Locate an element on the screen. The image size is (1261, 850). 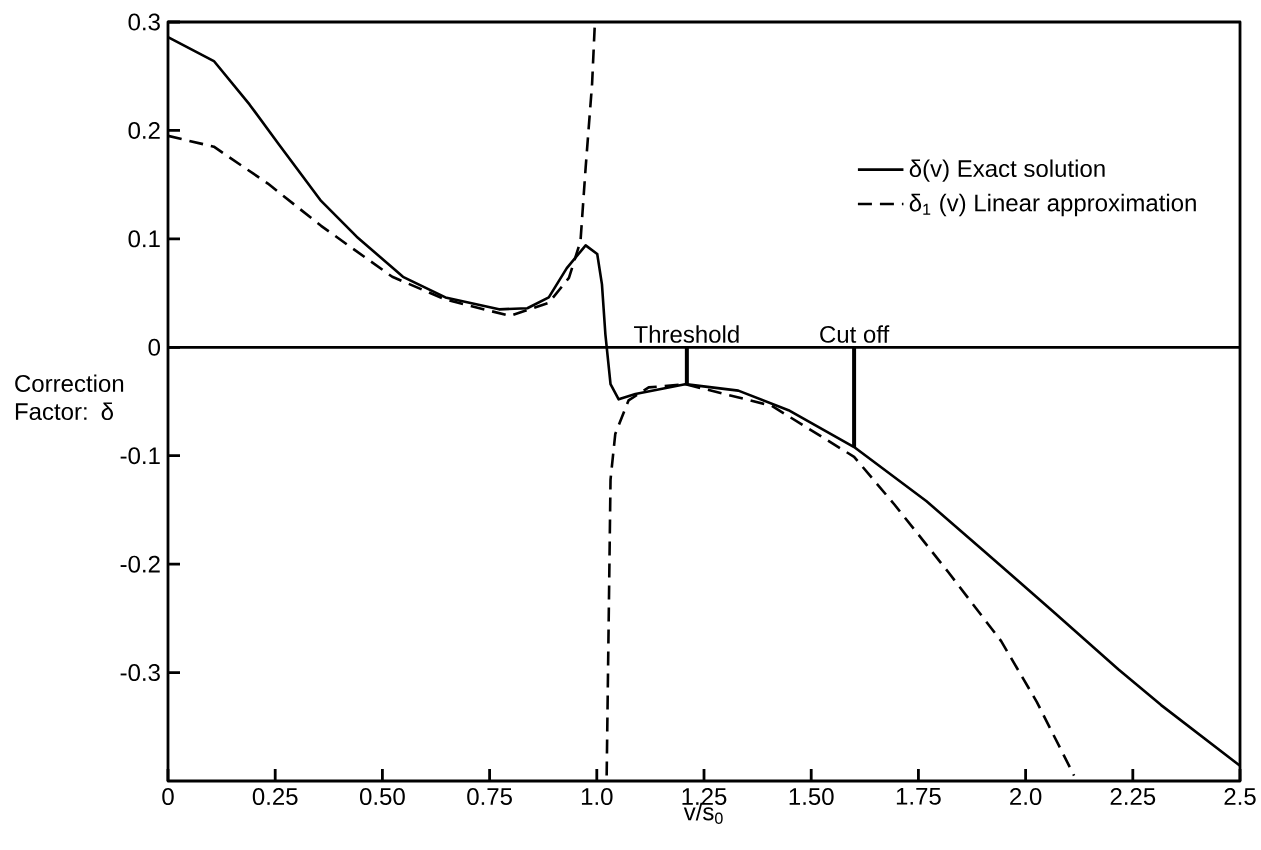
y-tick-label: 0.2 is located at coordinates (144, 130).